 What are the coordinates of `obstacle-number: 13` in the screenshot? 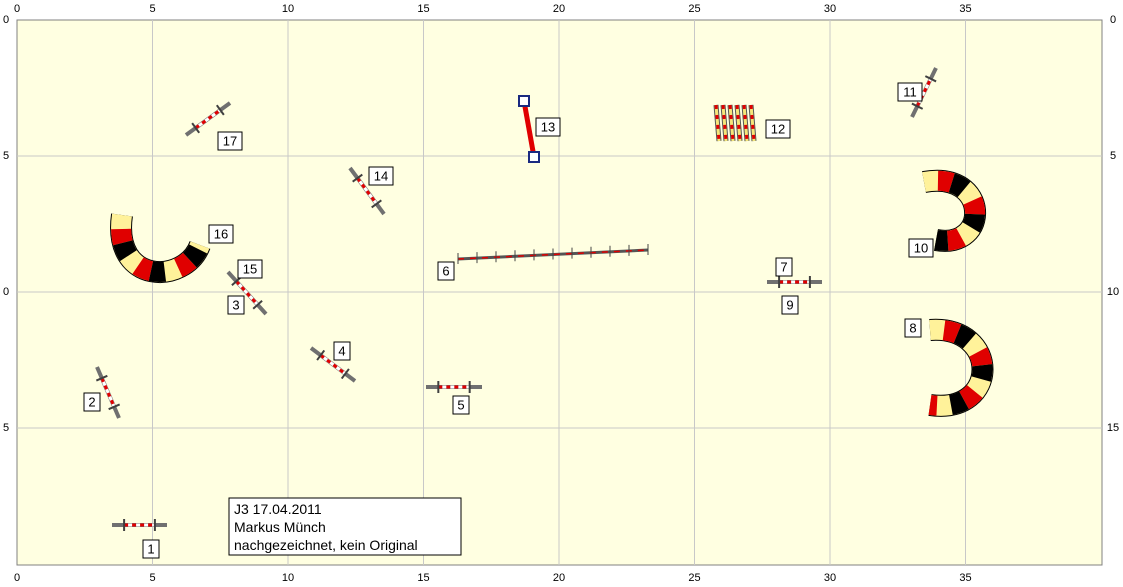 It's located at (548, 126).